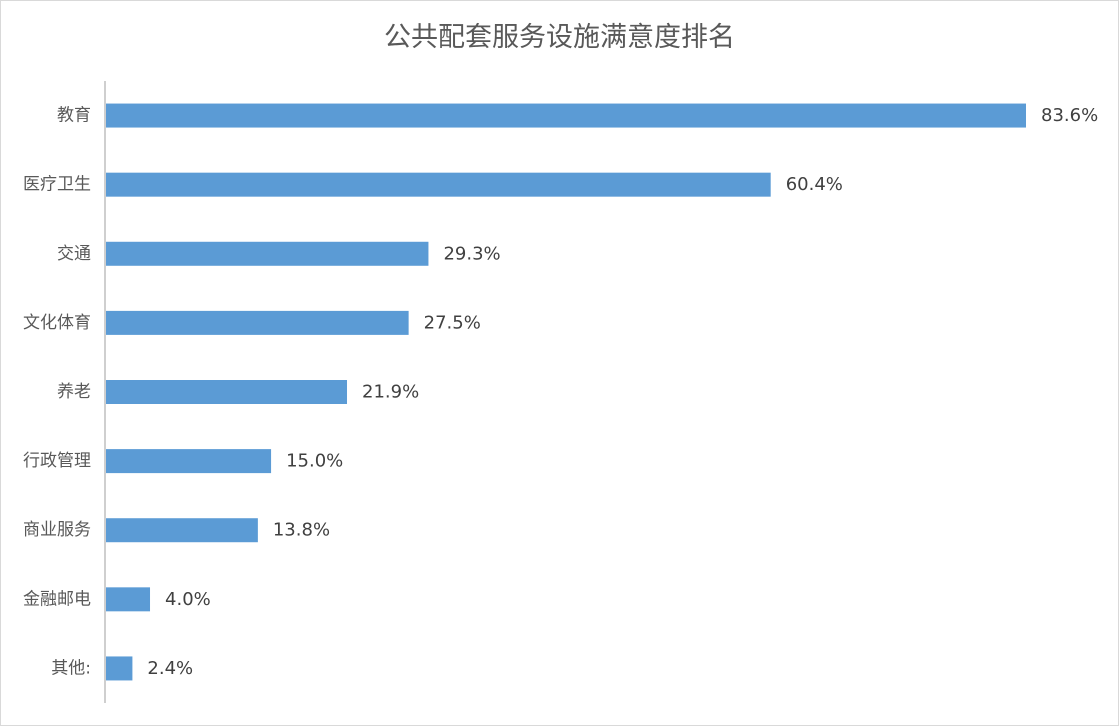 The width and height of the screenshot is (1119, 726). What do you see at coordinates (74, 116) in the screenshot?
I see `category-label: 教育` at bounding box center [74, 116].